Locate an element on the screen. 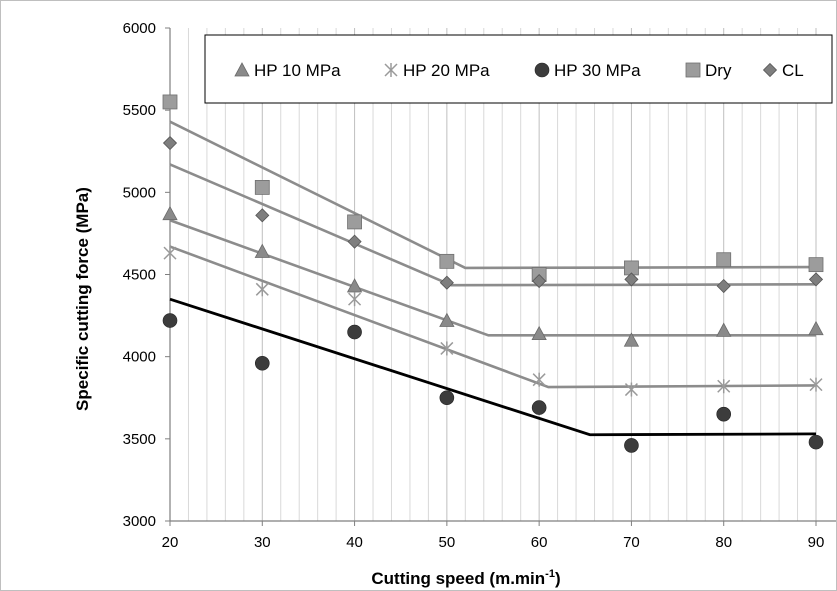  x-tick-label: 40 is located at coordinates (354, 542).